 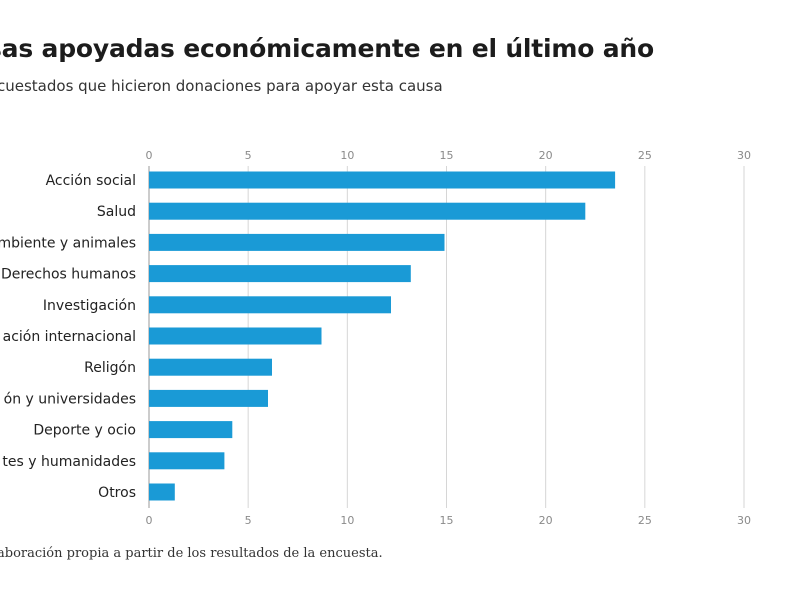 What do you see at coordinates (744, 155) in the screenshot?
I see `x-tick-label-top: 30` at bounding box center [744, 155].